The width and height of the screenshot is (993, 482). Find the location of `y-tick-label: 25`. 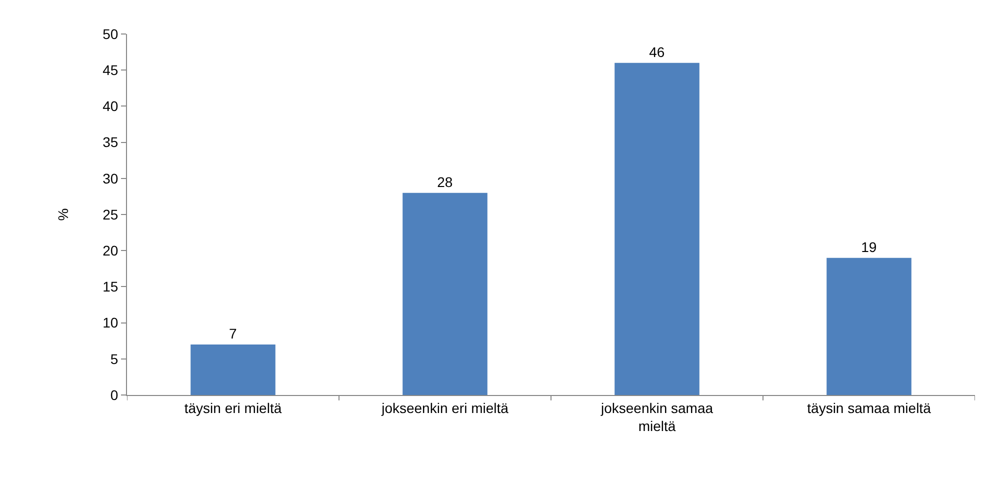

y-tick-label: 25 is located at coordinates (110, 214).